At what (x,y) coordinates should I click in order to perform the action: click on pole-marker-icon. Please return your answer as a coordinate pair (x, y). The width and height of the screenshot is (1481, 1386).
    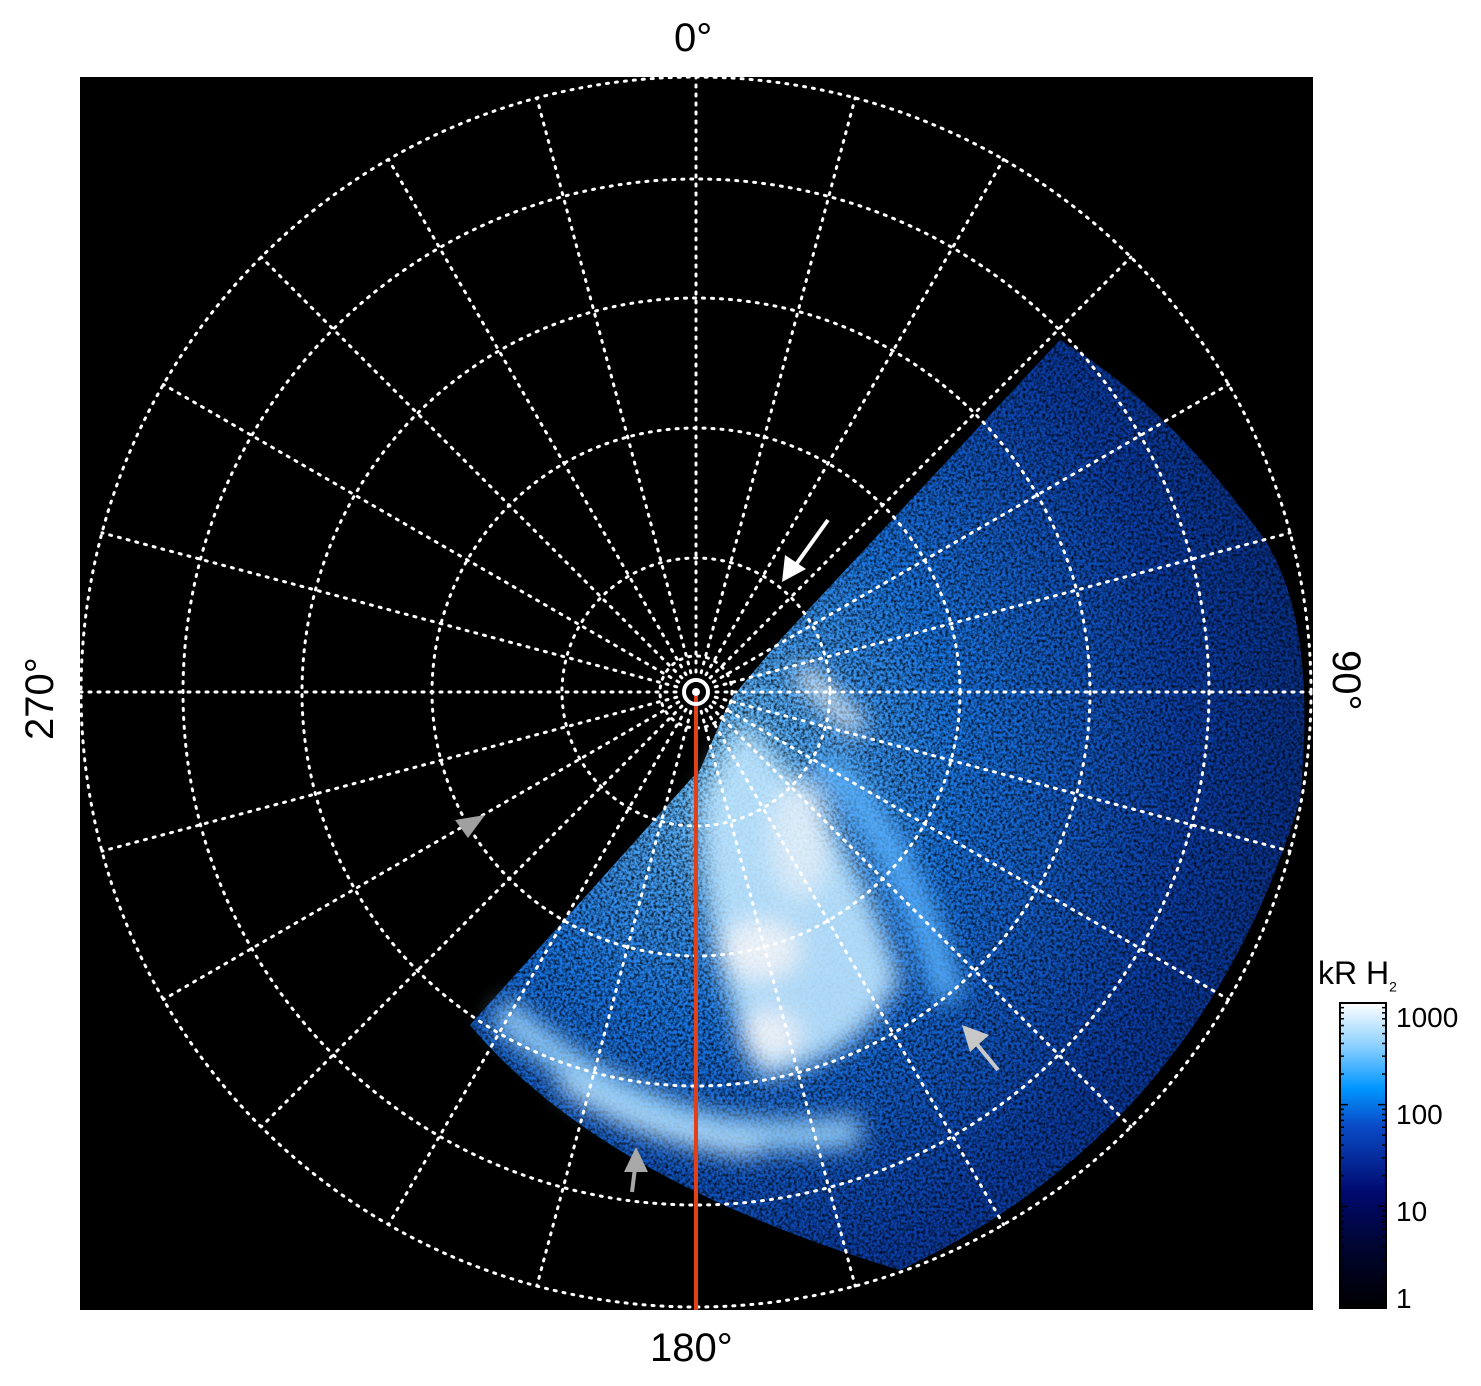
    Looking at the image, I should click on (696, 692).